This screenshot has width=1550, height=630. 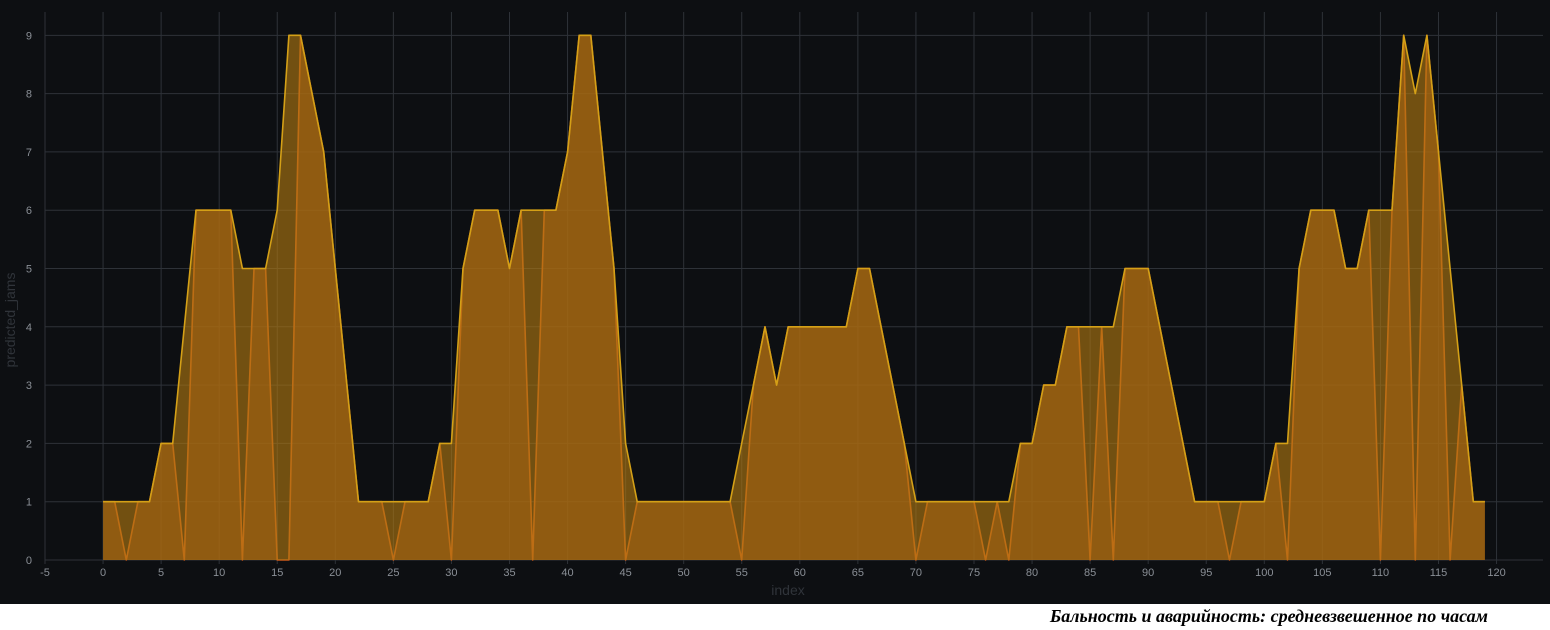 What do you see at coordinates (625, 573) in the screenshot?
I see `x-tick-label: 45` at bounding box center [625, 573].